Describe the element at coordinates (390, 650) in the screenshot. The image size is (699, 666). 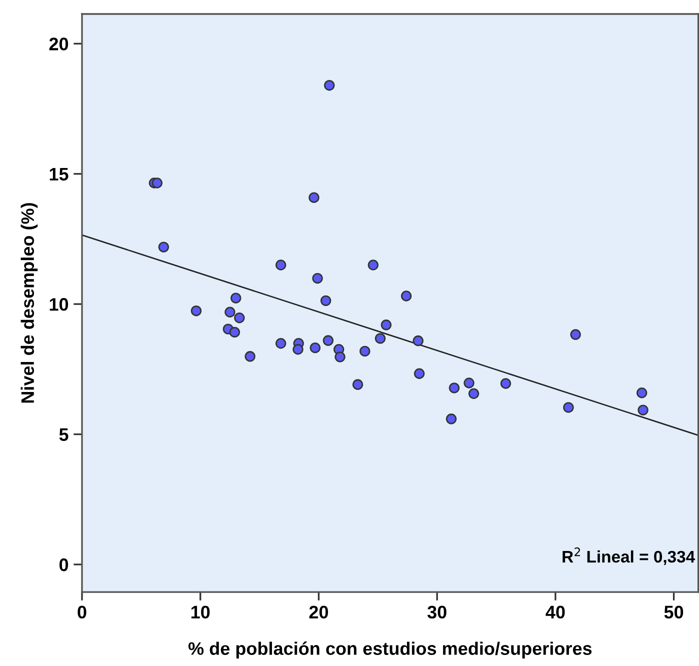
I see `x-axis-title: % de población con estudios medio/superiores` at that location.